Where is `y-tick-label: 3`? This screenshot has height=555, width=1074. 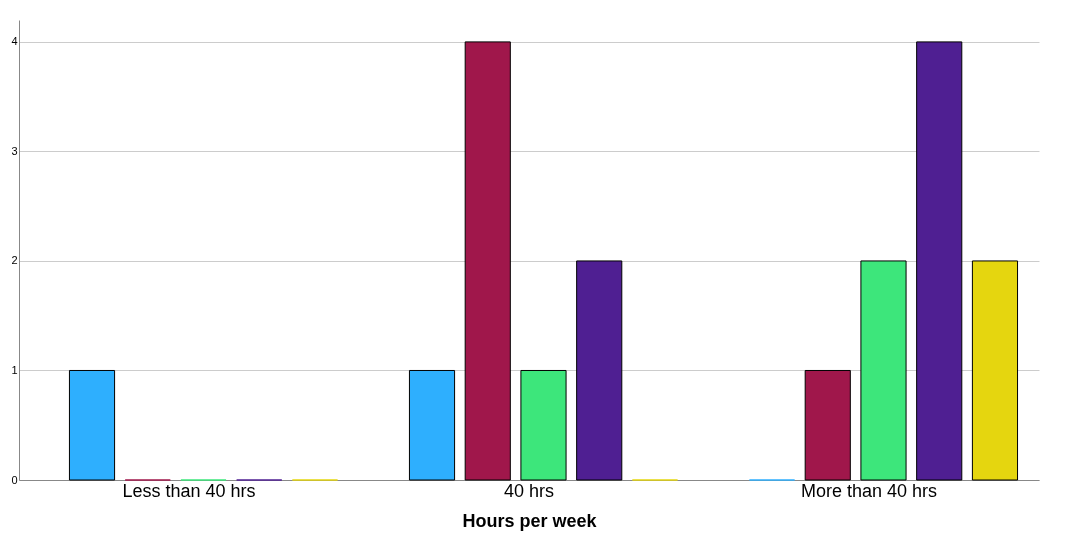 y-tick-label: 3 is located at coordinates (14, 150).